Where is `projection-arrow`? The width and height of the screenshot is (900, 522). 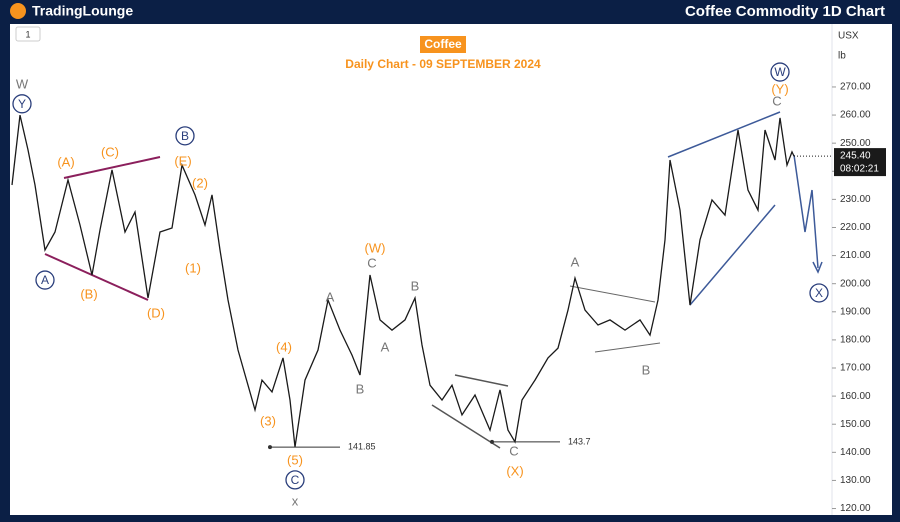 projection-arrow is located at coordinates (817, 267).